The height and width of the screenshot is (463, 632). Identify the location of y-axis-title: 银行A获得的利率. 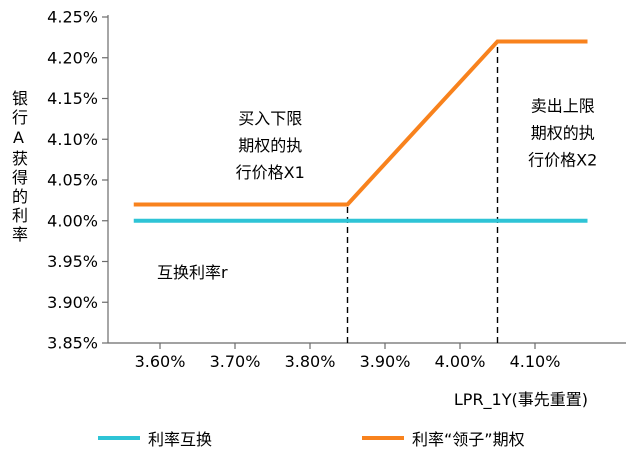
(18, 167).